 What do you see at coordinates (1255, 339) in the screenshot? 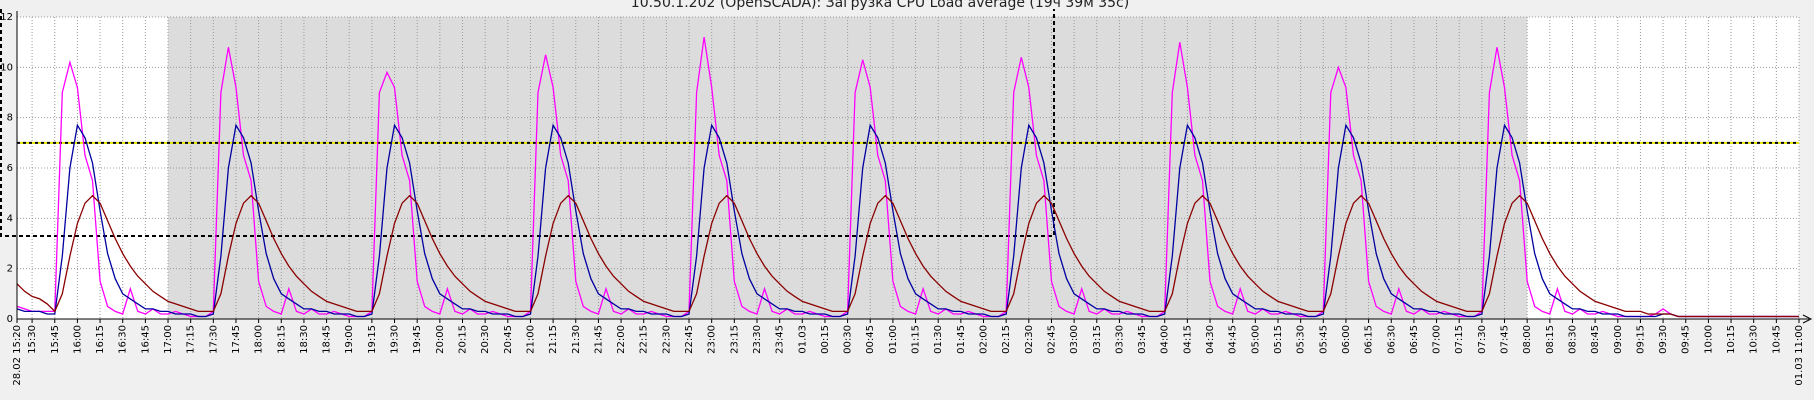
I see `x-tick-label: 05:00` at bounding box center [1255, 339].